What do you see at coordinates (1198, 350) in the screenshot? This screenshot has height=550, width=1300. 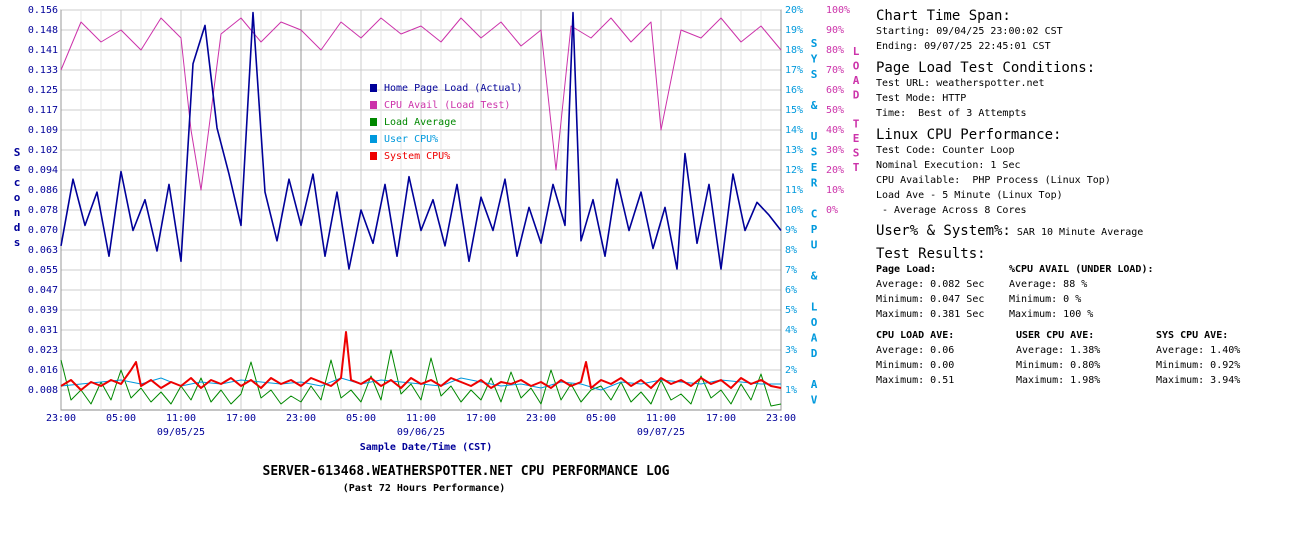 I see `sys-avg: Average: 1.40%` at bounding box center [1198, 350].